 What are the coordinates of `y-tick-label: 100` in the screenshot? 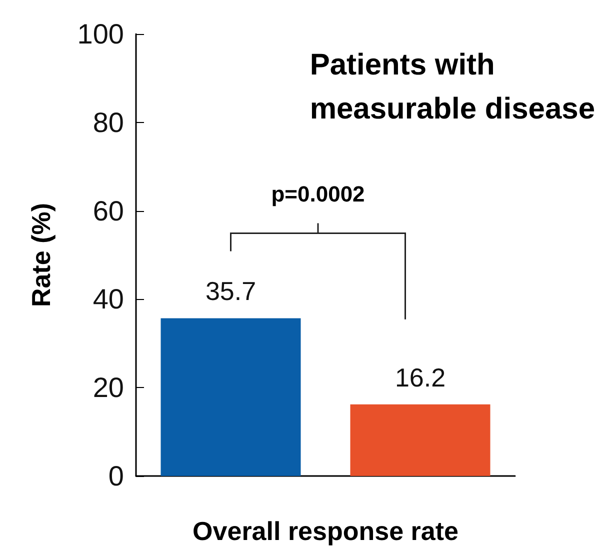 It's located at (100, 34).